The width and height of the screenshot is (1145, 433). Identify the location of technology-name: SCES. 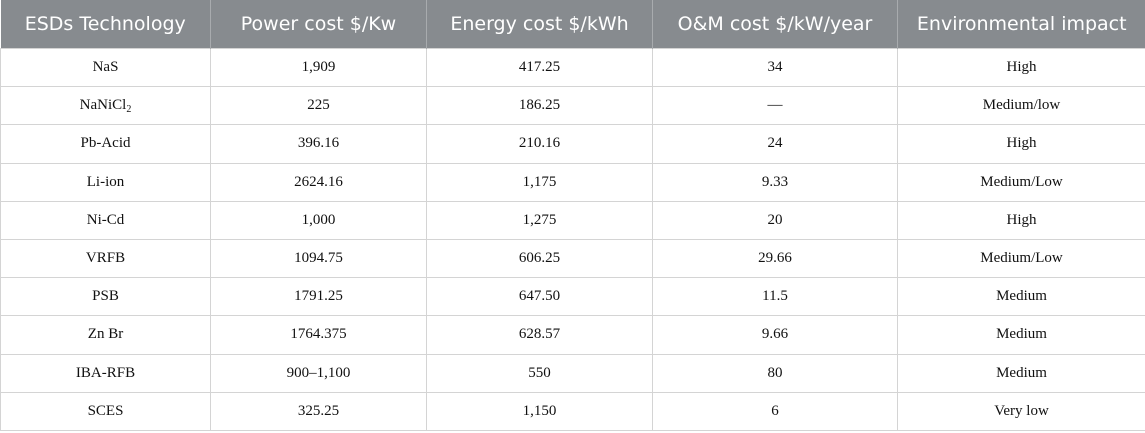
(105, 410).